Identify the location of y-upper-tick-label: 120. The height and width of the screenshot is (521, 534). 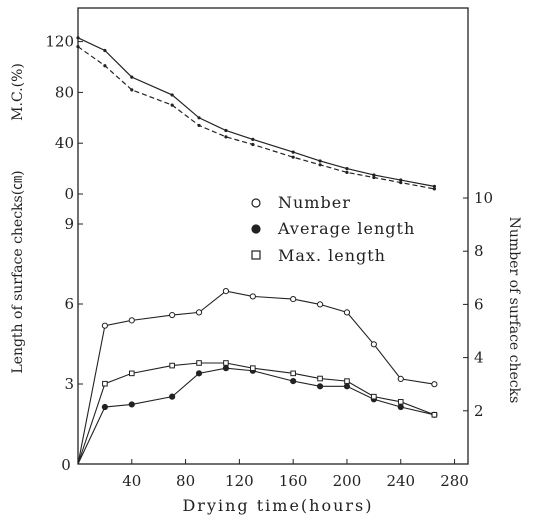
(59, 42).